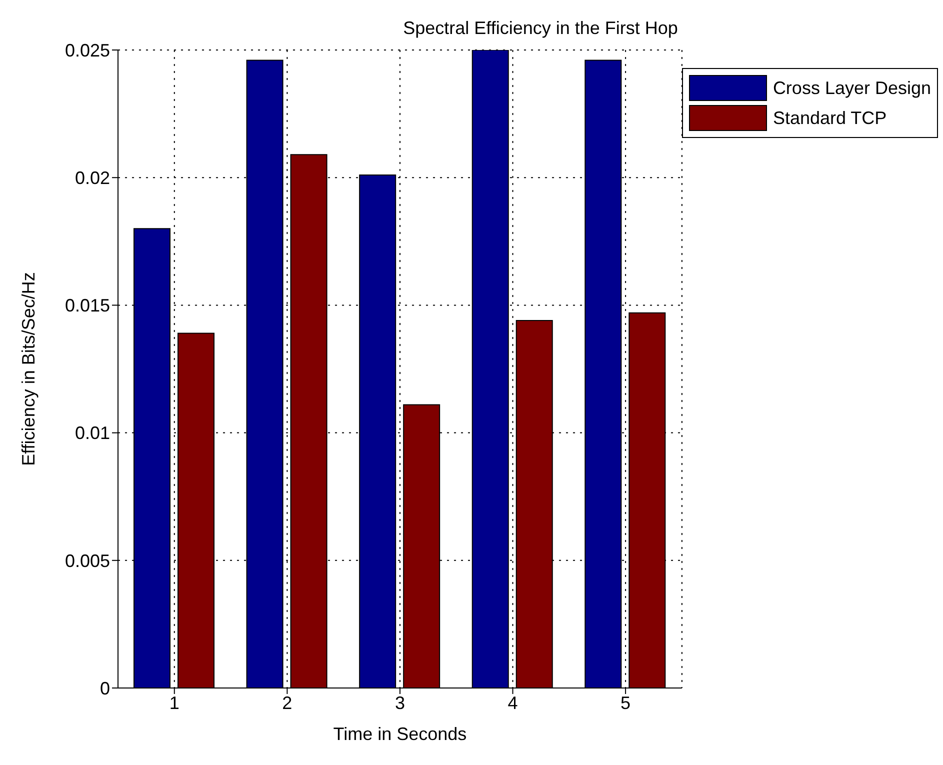 The height and width of the screenshot is (765, 943). What do you see at coordinates (28, 369) in the screenshot?
I see `y-axis-title: Efficiency in Bits/Sec/Hz` at bounding box center [28, 369].